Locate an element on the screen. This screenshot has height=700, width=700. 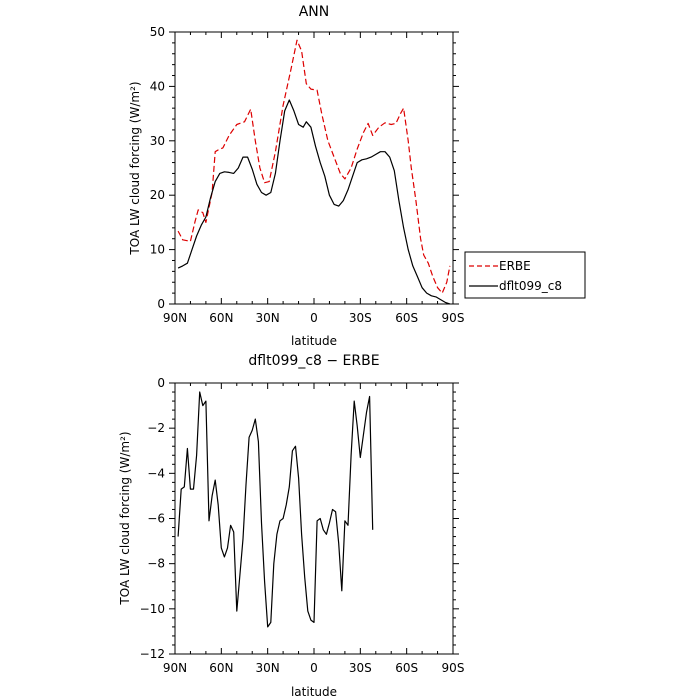
y-tick-label: 50 is located at coordinates (157, 32).